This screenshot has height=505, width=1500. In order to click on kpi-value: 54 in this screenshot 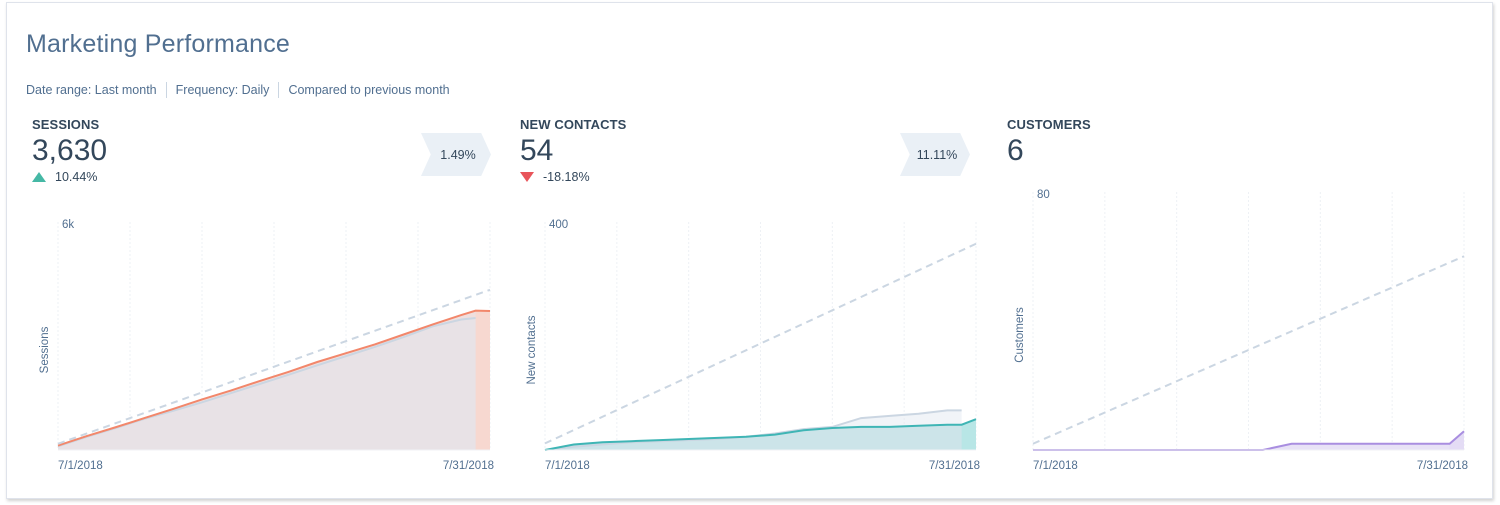, I will do `click(537, 150)`.